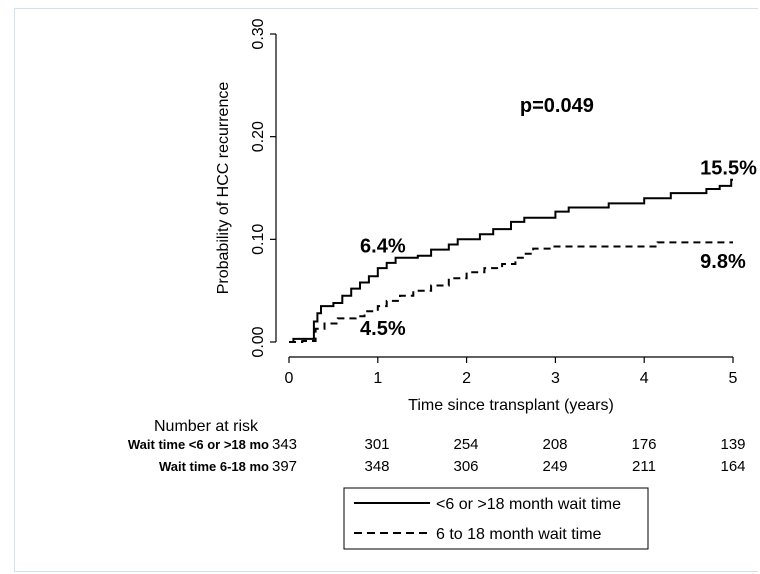  Describe the element at coordinates (555, 378) in the screenshot. I see `x-tick-label: 3` at that location.